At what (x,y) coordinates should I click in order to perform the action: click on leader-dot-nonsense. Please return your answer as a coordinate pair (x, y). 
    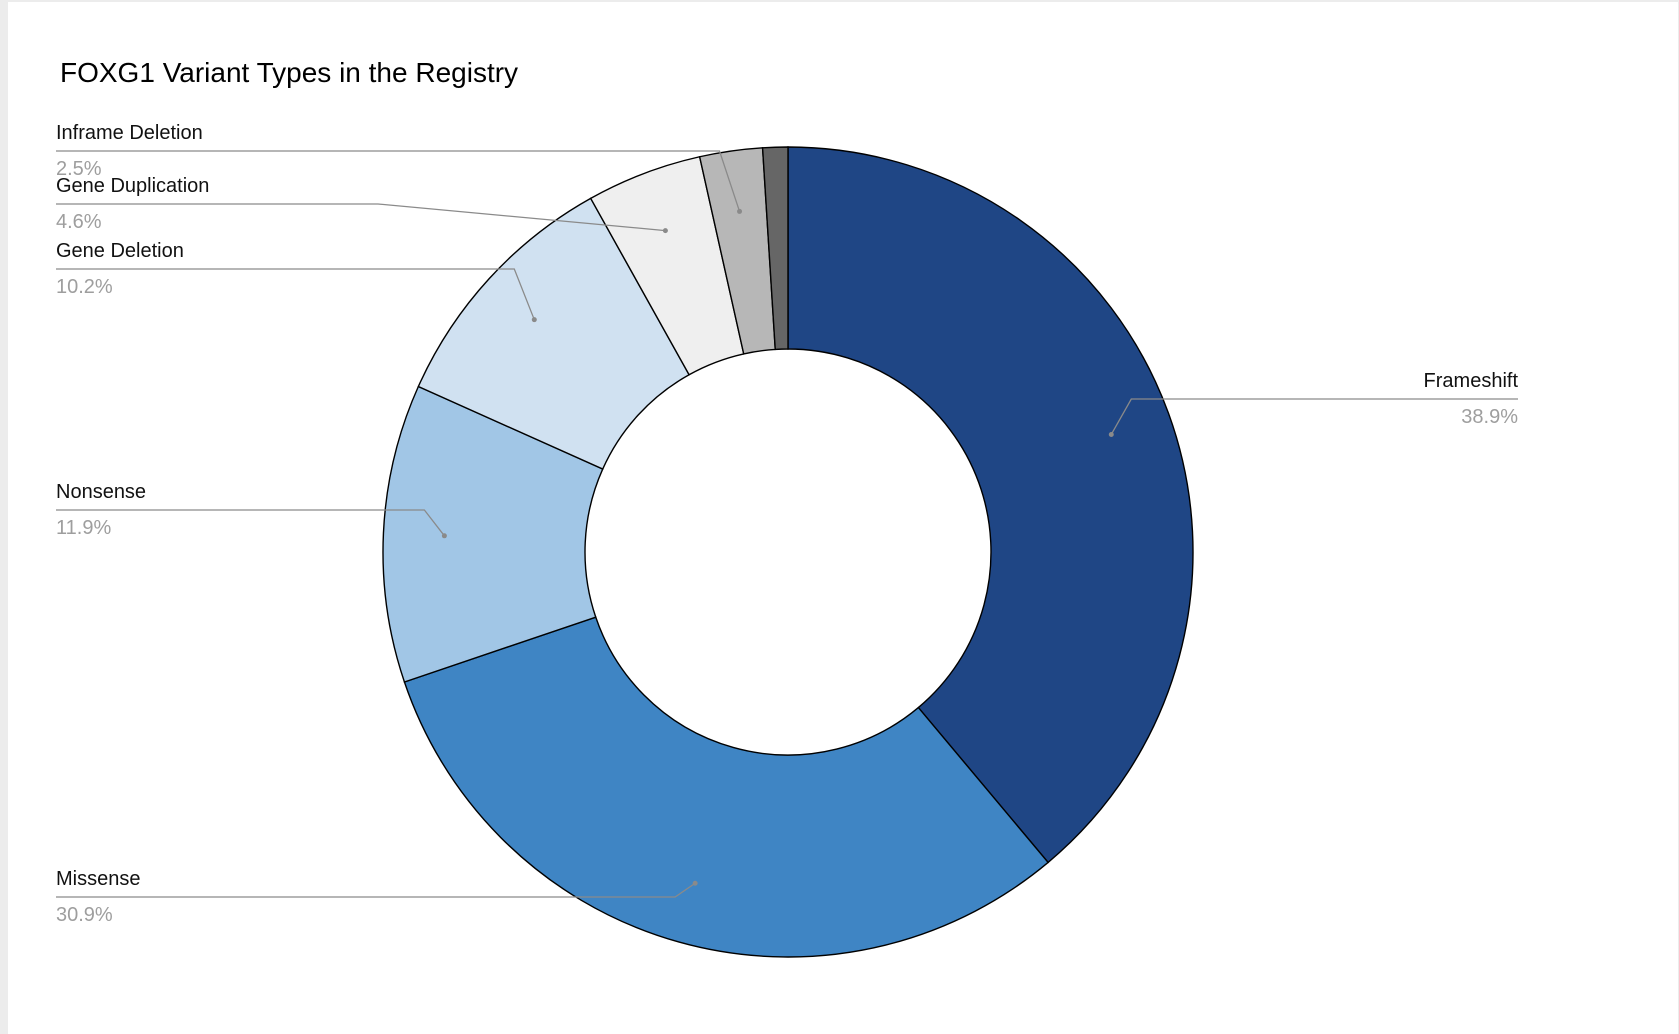
    Looking at the image, I should click on (444, 536).